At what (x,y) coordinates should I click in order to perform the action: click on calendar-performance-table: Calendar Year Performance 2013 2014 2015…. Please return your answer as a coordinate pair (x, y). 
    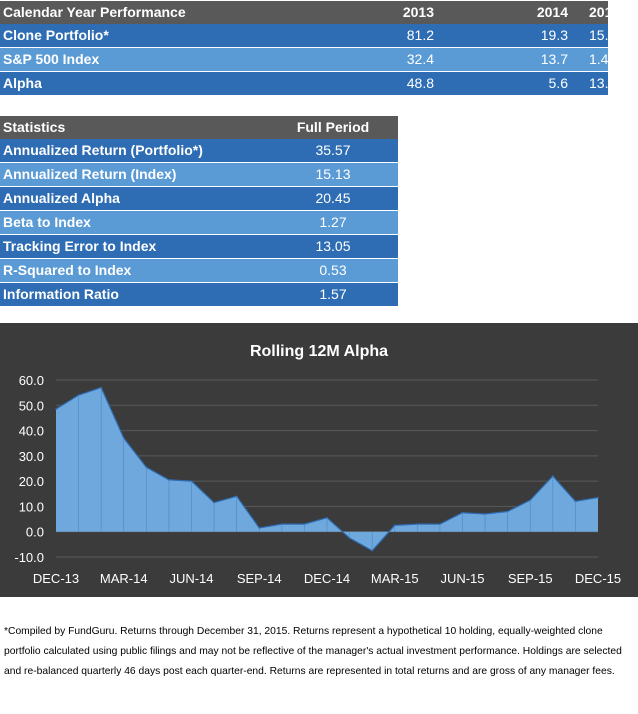
    Looking at the image, I should click on (310, 48).